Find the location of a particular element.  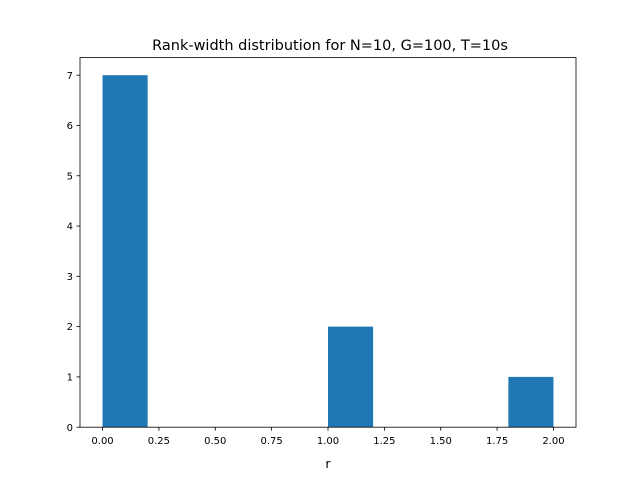

x-tick-label: 2.00 is located at coordinates (553, 441).